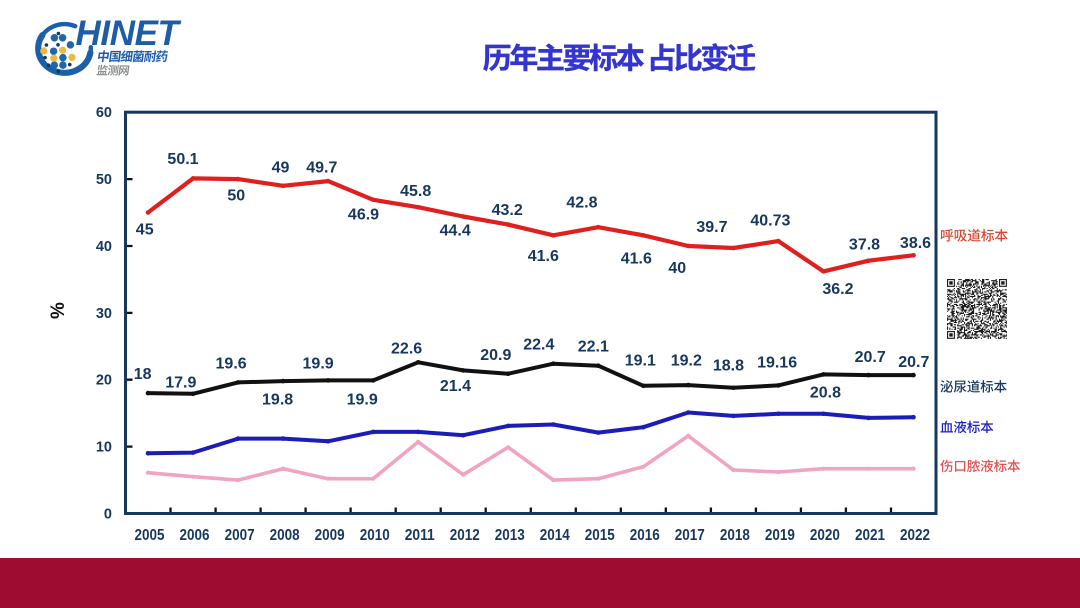 The height and width of the screenshot is (608, 1080). Describe the element at coordinates (281, 168) in the screenshot. I see `svg-text: 49` at that location.